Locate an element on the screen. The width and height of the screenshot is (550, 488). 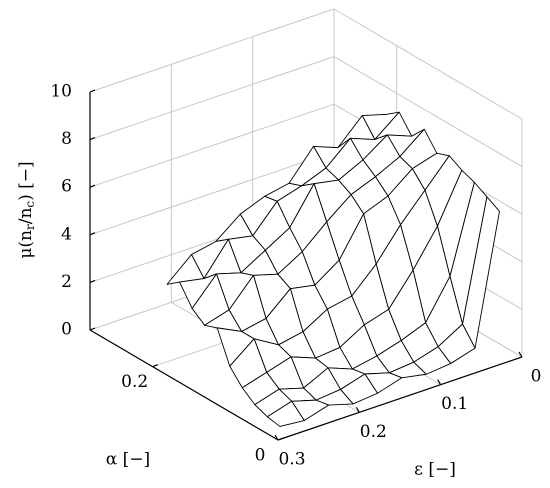
surface-cell is located at coordinates (285, 413).